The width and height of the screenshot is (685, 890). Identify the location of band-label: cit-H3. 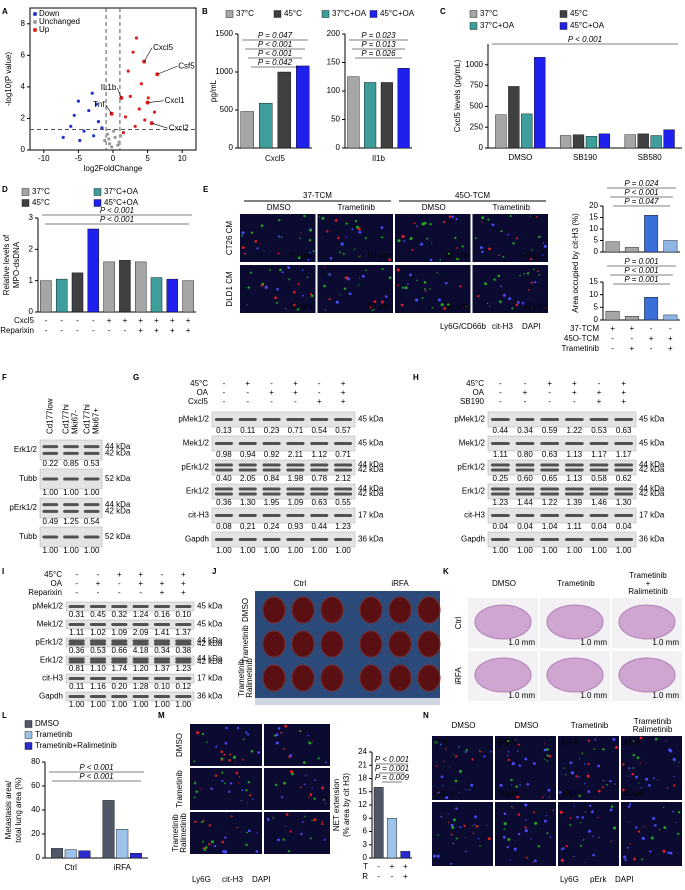
(474, 515).